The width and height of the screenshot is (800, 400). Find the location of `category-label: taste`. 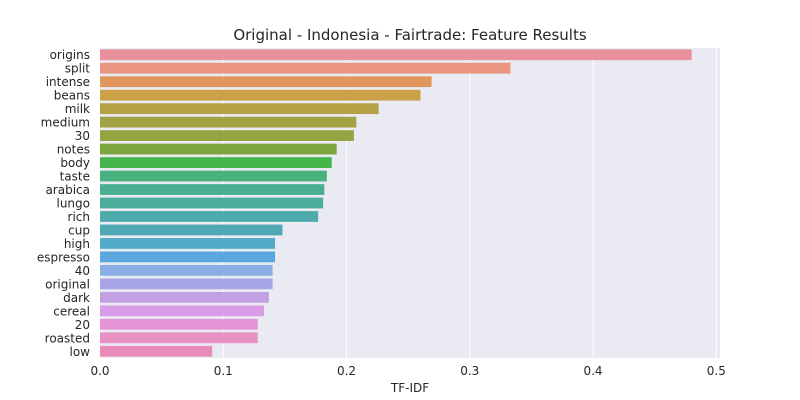

category-label: taste is located at coordinates (75, 177).